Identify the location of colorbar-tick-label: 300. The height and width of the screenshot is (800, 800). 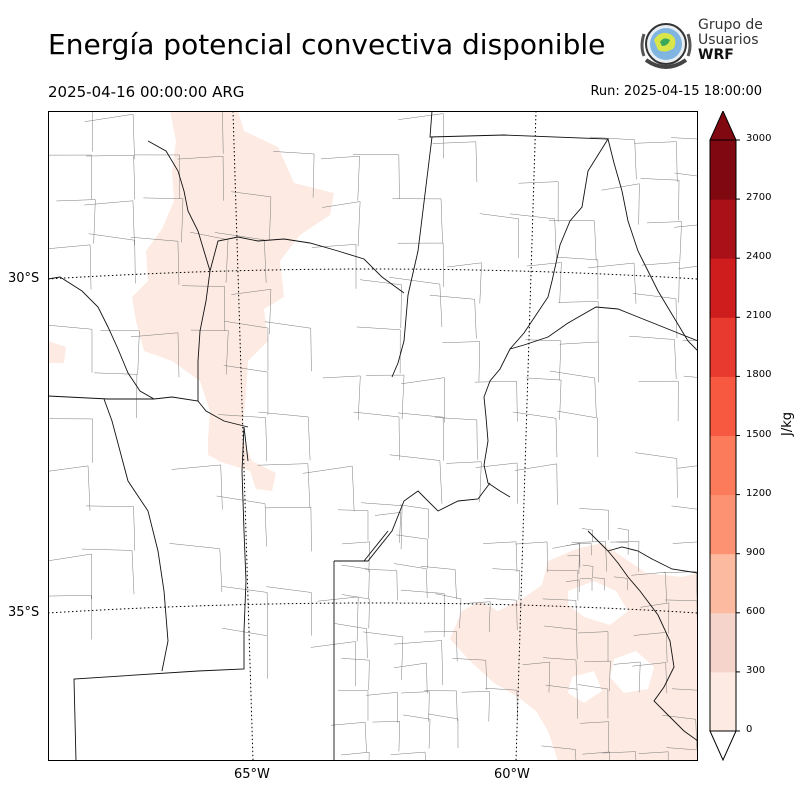
(756, 670).